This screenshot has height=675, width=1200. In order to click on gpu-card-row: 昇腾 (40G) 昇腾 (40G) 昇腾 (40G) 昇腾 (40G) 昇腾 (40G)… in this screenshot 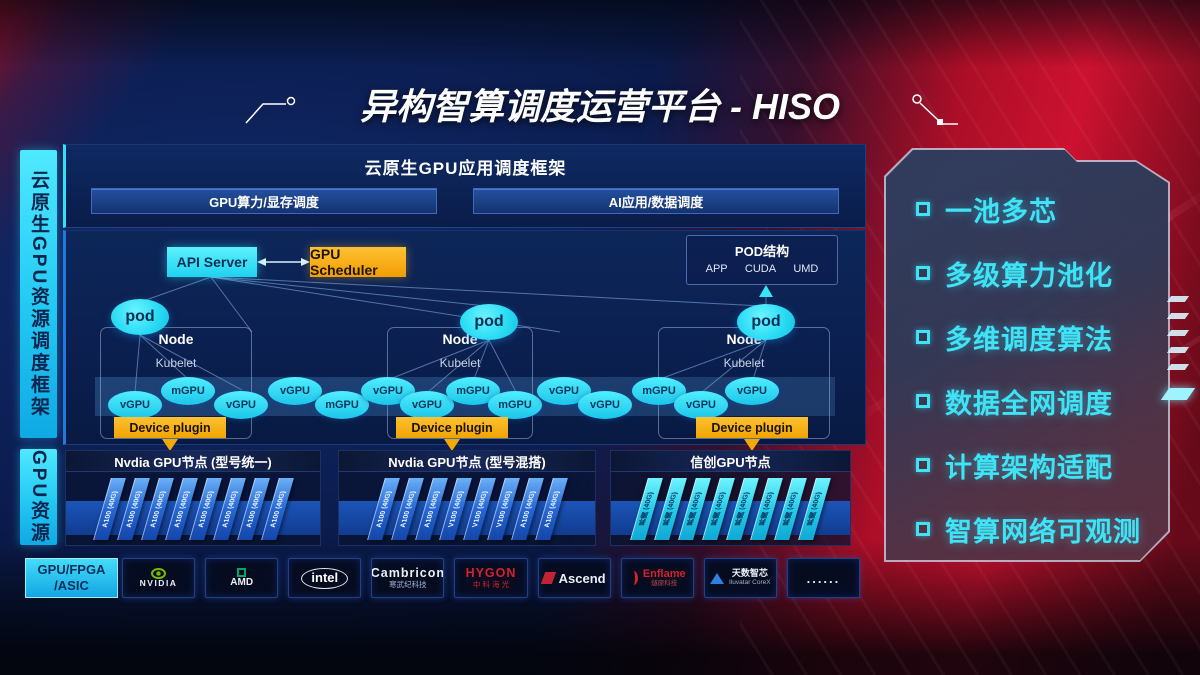, I will do `click(730, 508)`.